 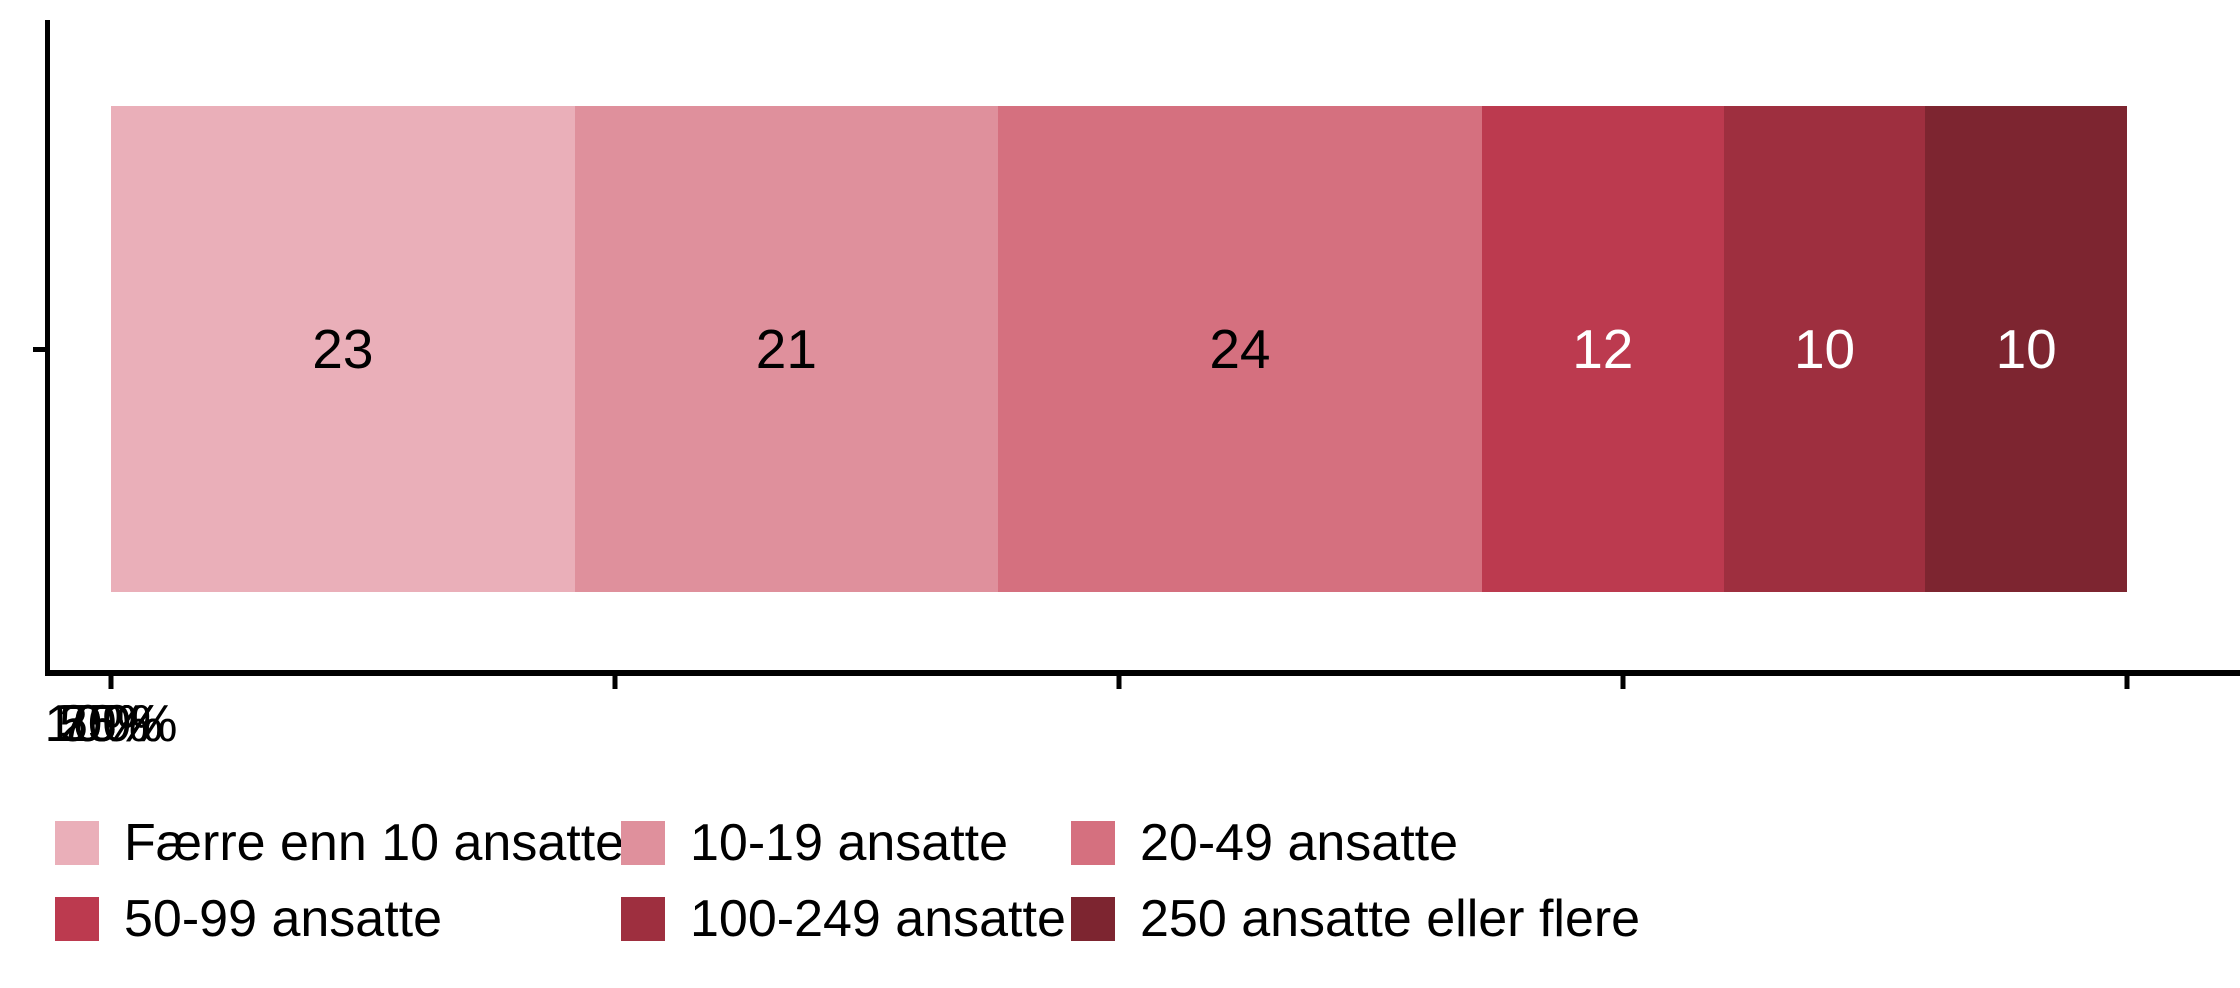 What do you see at coordinates (374, 843) in the screenshot?
I see `legend-label: Færre enn 10 ansatte` at bounding box center [374, 843].